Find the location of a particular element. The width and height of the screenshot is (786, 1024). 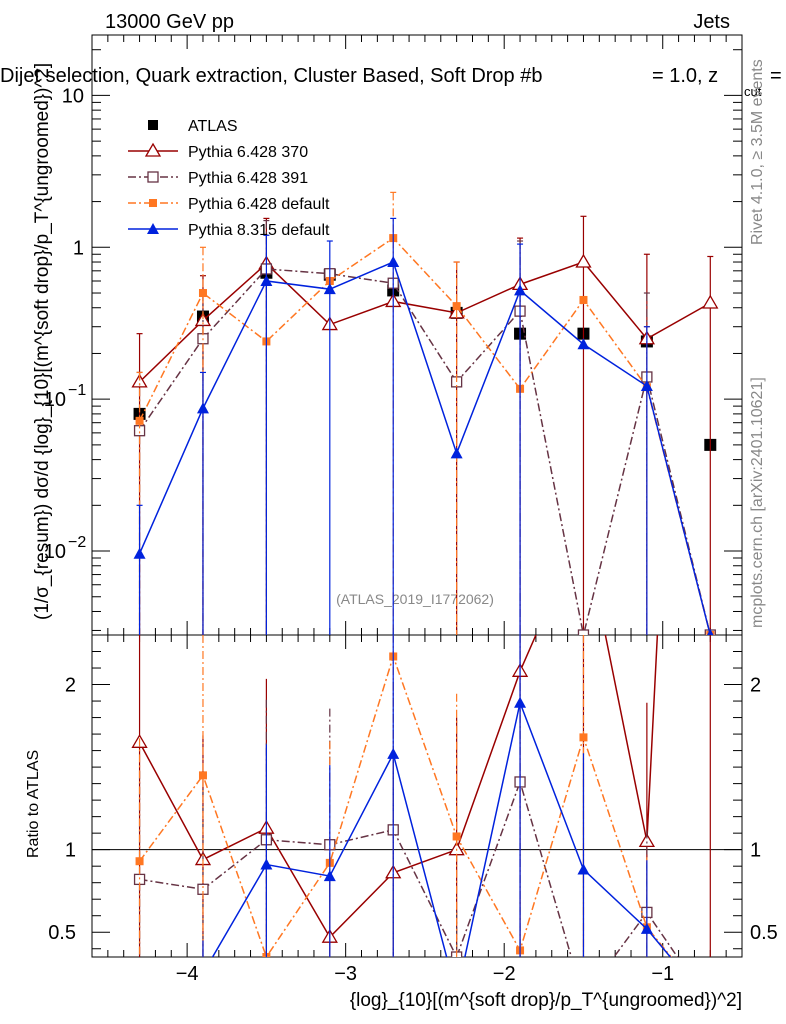

ratio-line-p391 is located at coordinates (409, 868).